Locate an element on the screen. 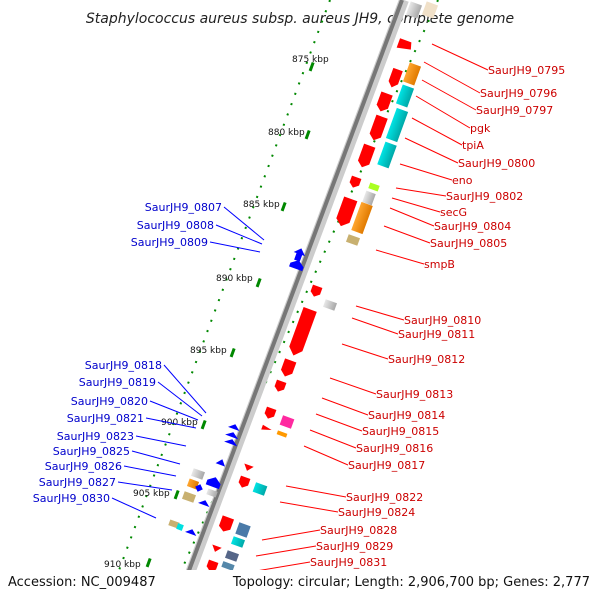  gene-label: SaurJH9_0829 is located at coordinates (354, 546).